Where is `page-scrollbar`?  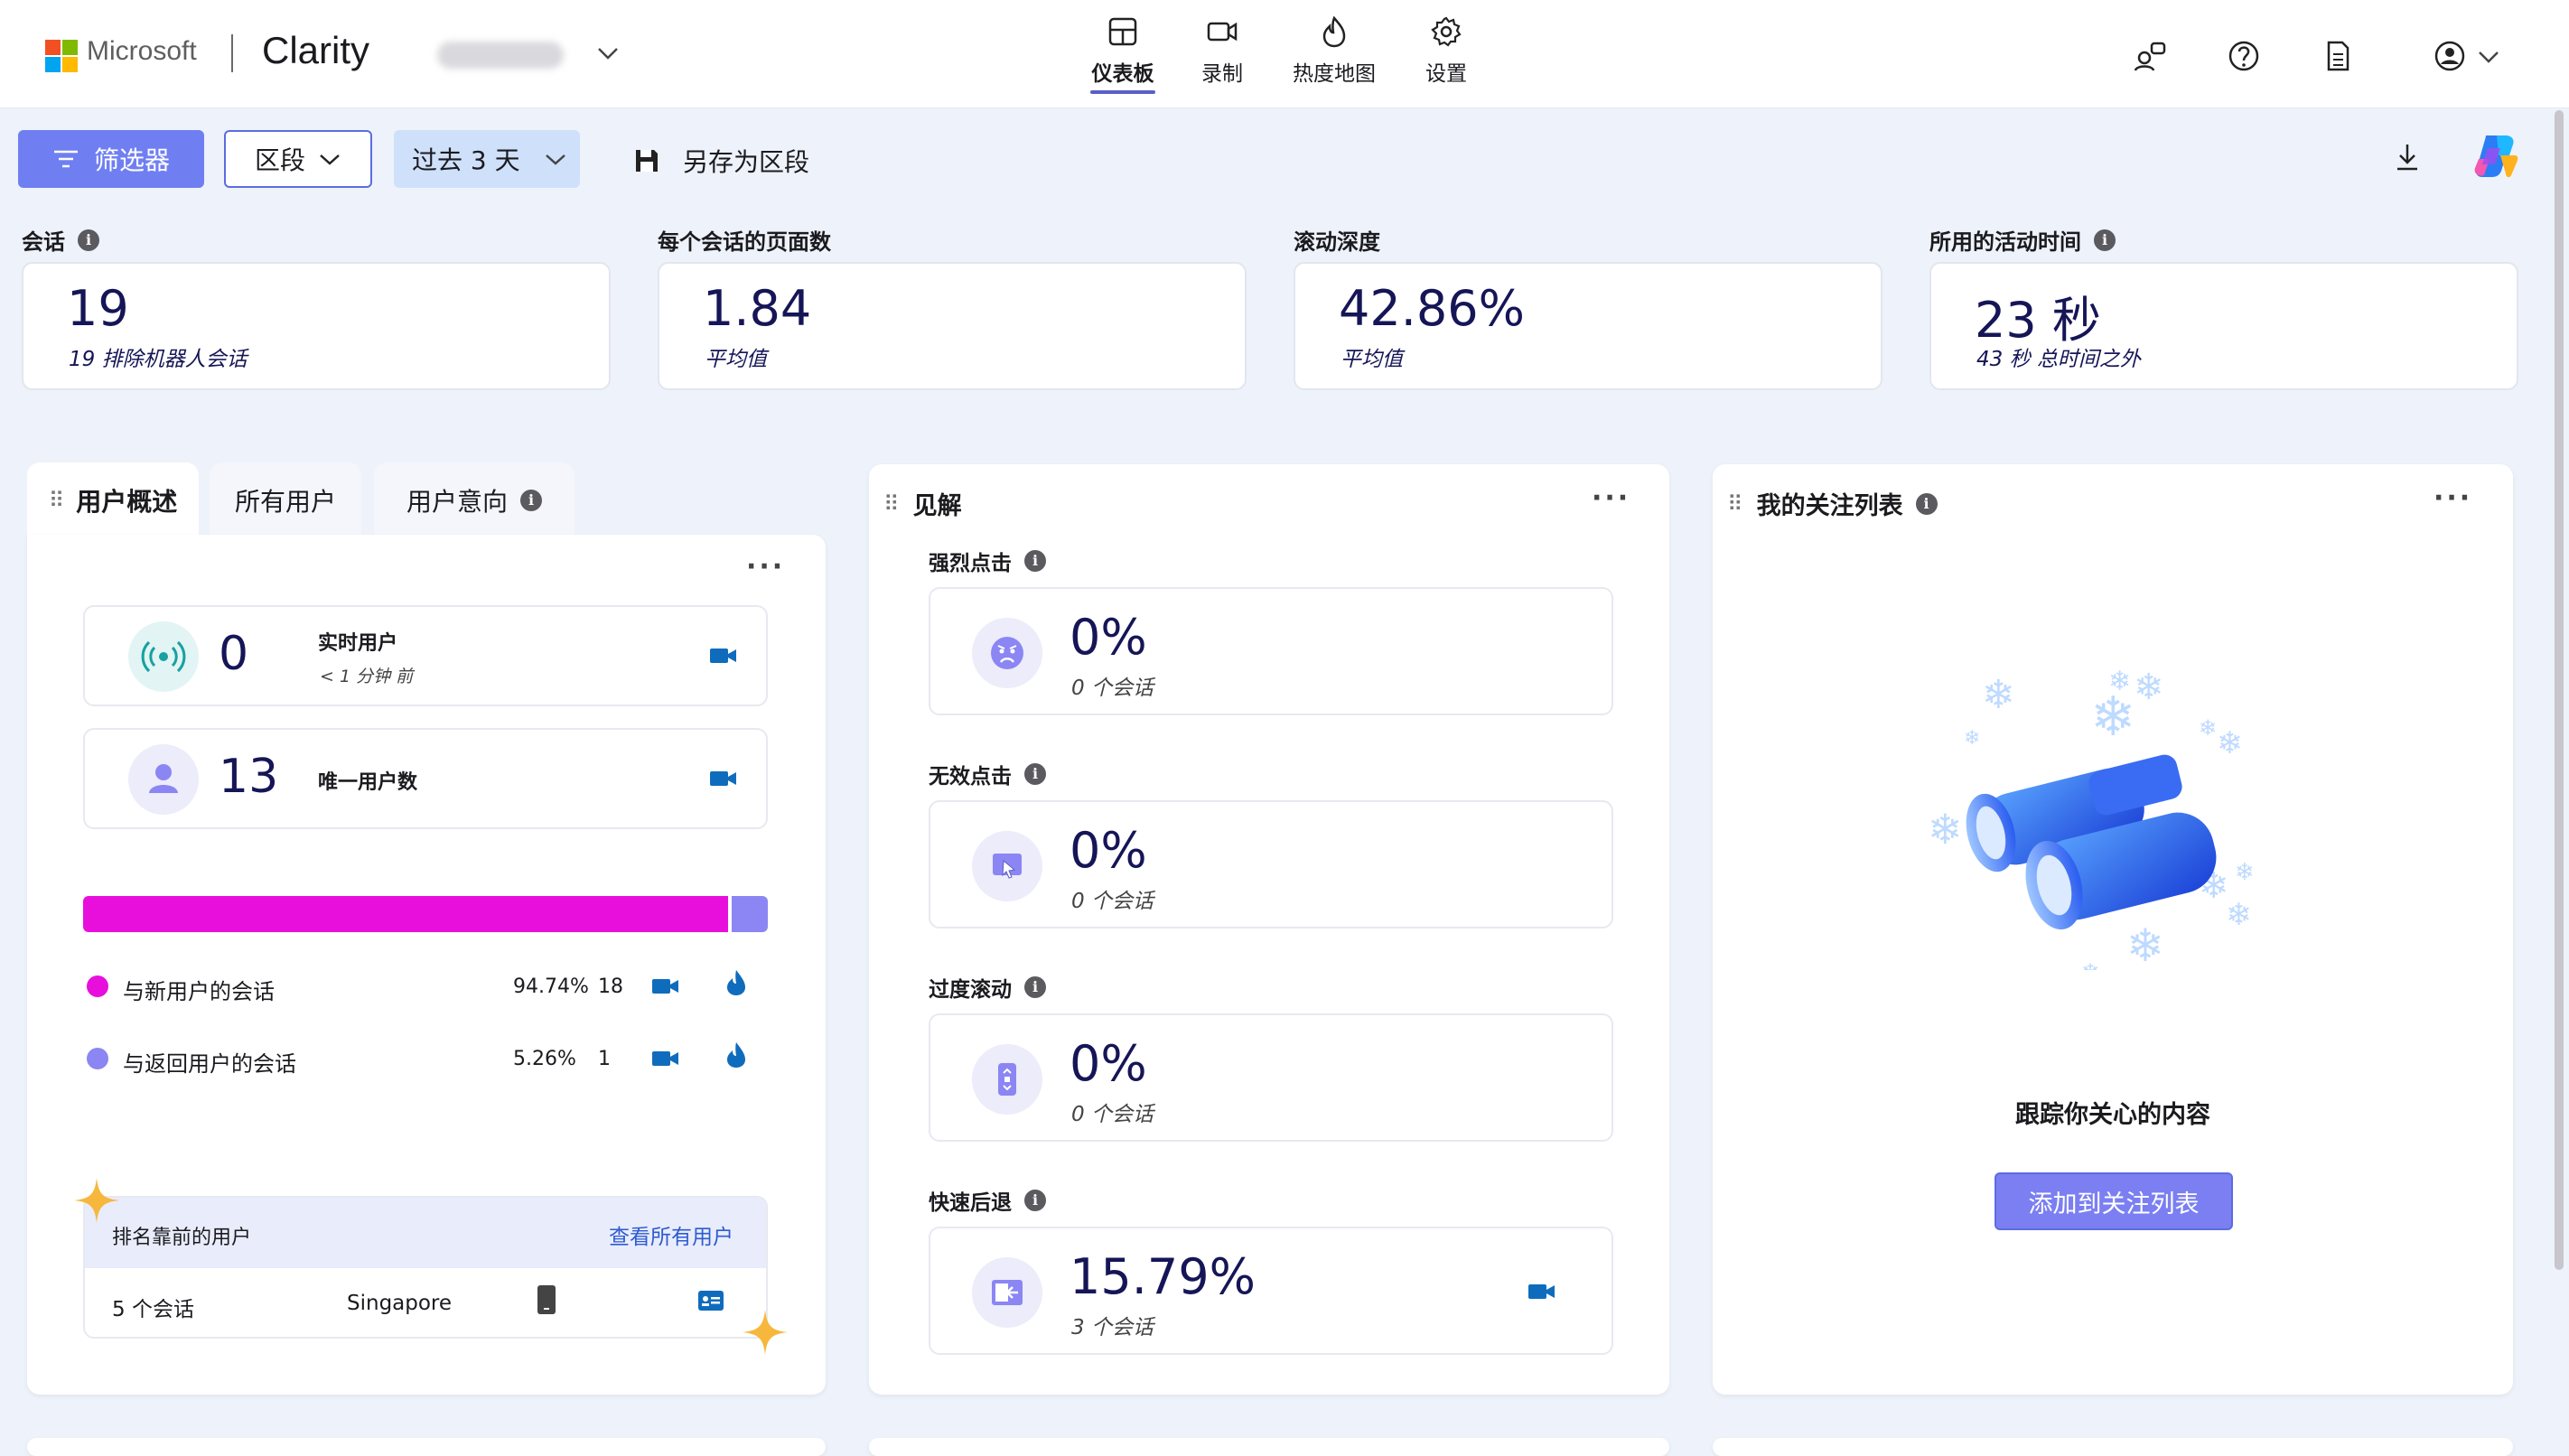 page-scrollbar is located at coordinates (2559, 690).